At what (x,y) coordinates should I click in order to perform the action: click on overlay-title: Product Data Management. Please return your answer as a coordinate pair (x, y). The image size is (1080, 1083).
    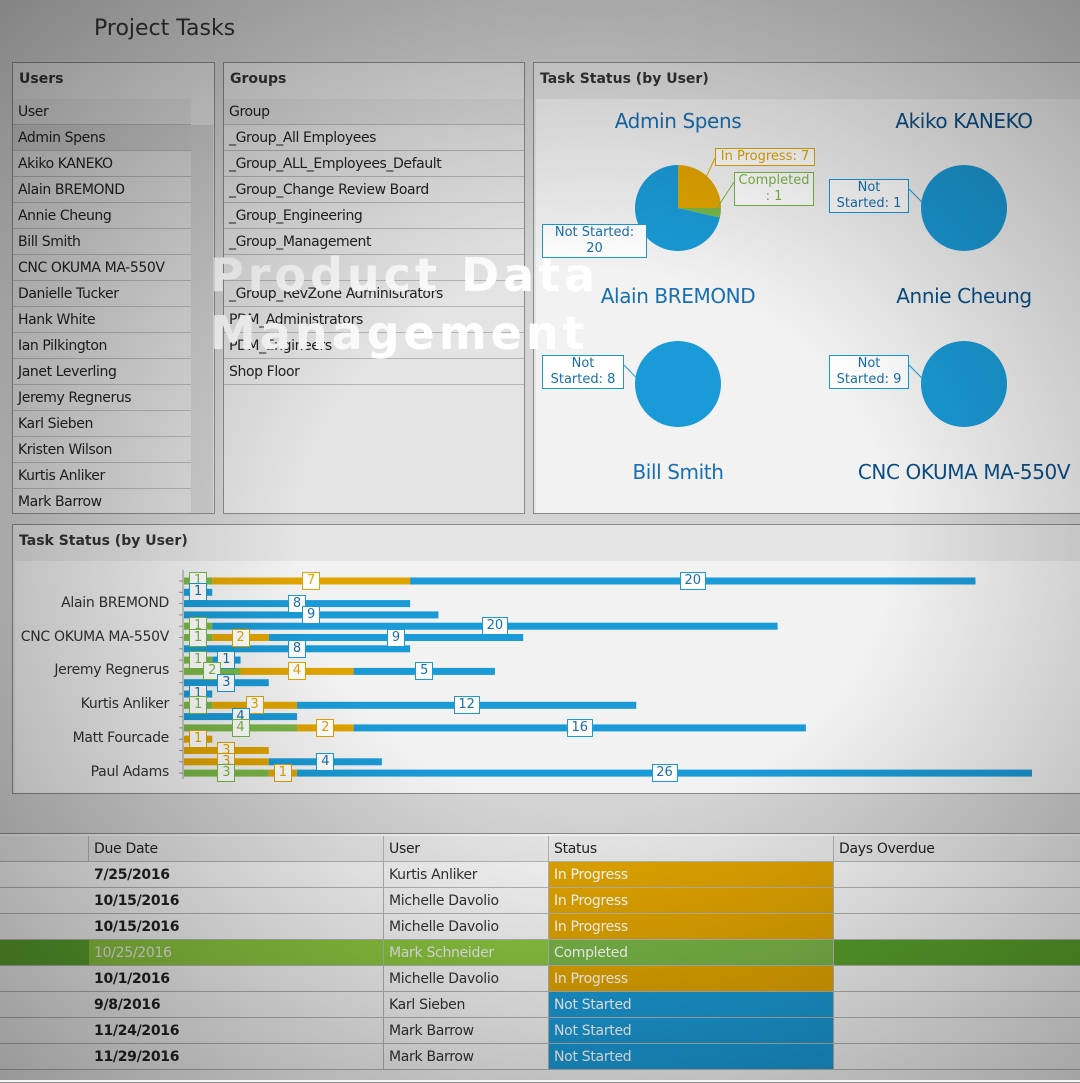
    Looking at the image, I should click on (405, 304).